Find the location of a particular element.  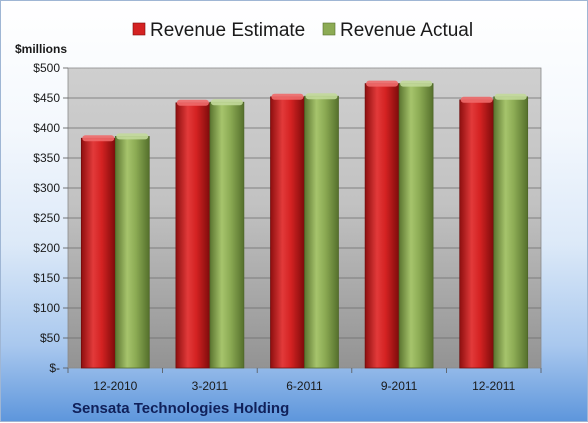

bar-estimate-3-2011 is located at coordinates (193, 235).